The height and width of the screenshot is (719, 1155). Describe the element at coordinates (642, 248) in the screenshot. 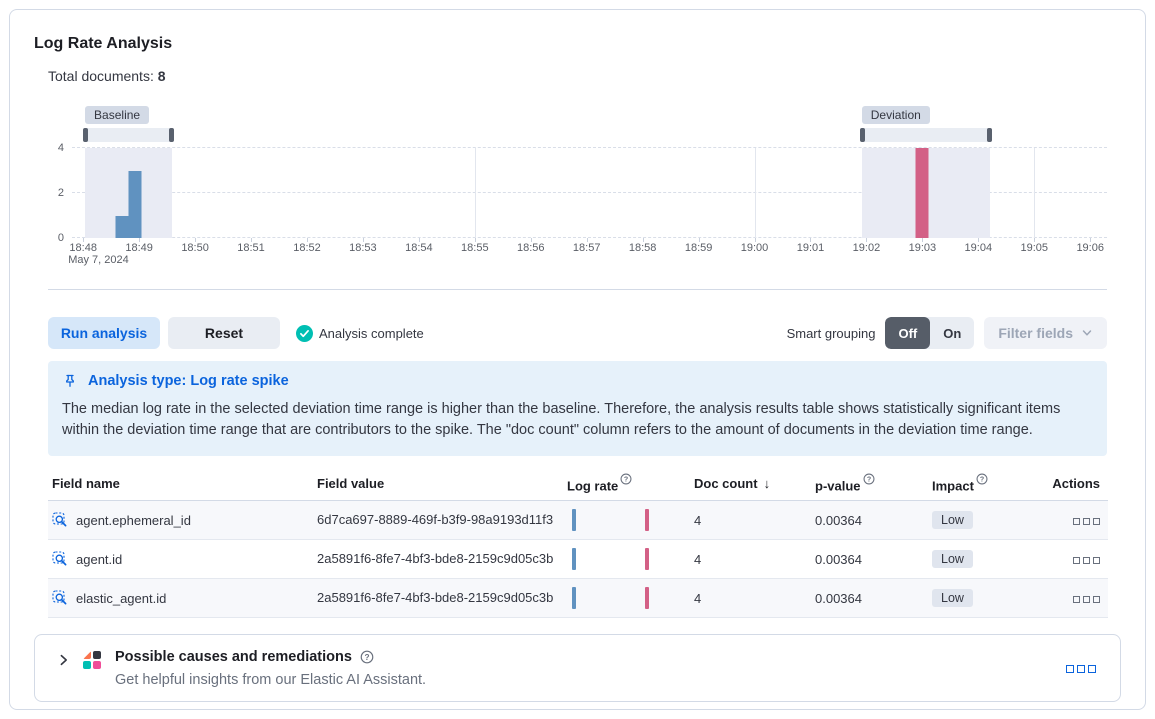

I see `x-axis-tick-label: 18:58` at that location.